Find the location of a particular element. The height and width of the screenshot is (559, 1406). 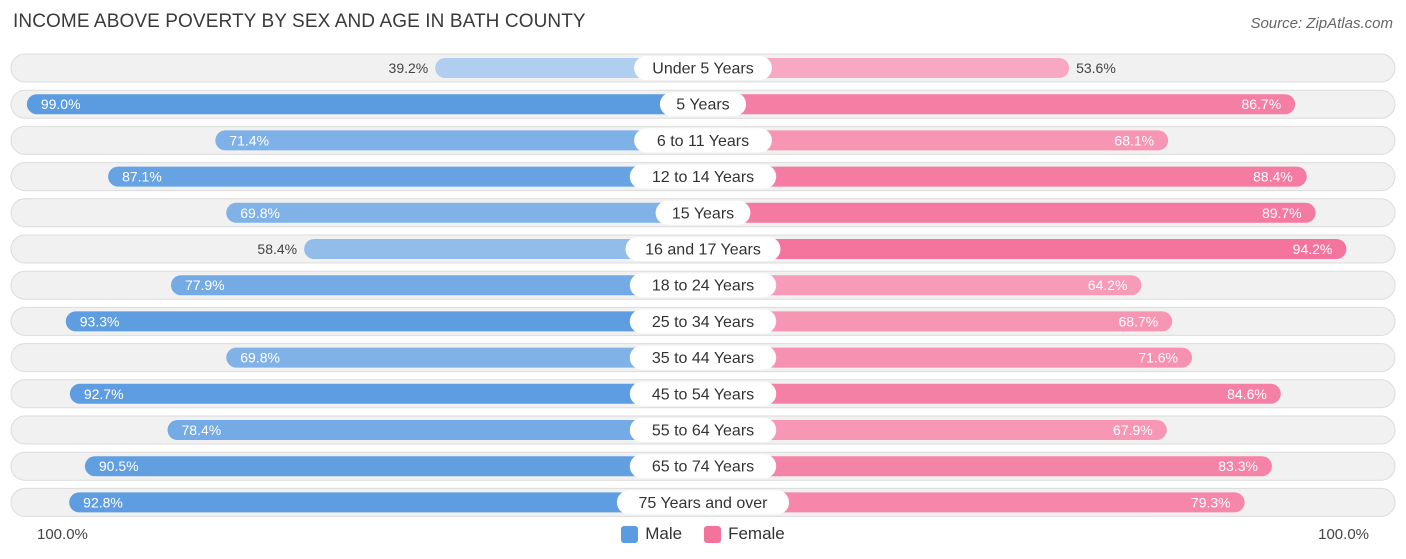

bar-row: 5 Years 99.0% 86.7% is located at coordinates (703, 104).